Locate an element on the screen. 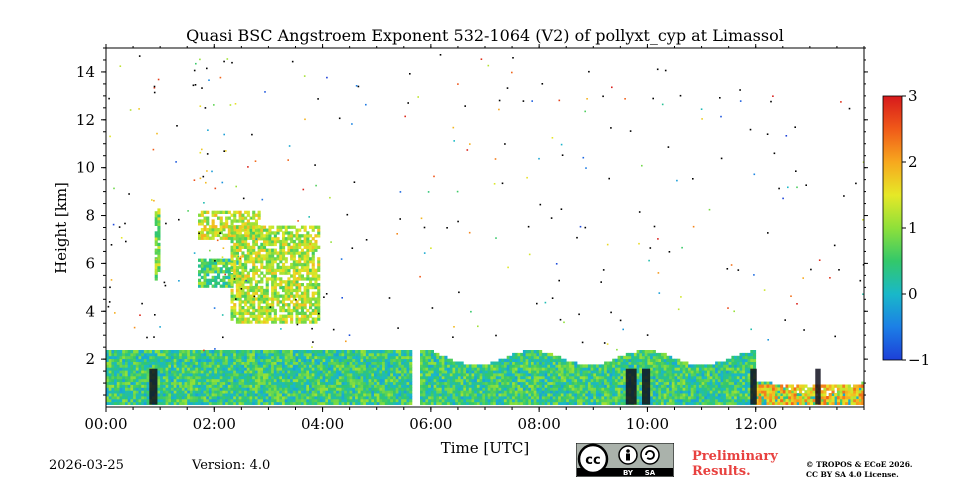  colorbar-tick-label: 1 is located at coordinates (913, 228).